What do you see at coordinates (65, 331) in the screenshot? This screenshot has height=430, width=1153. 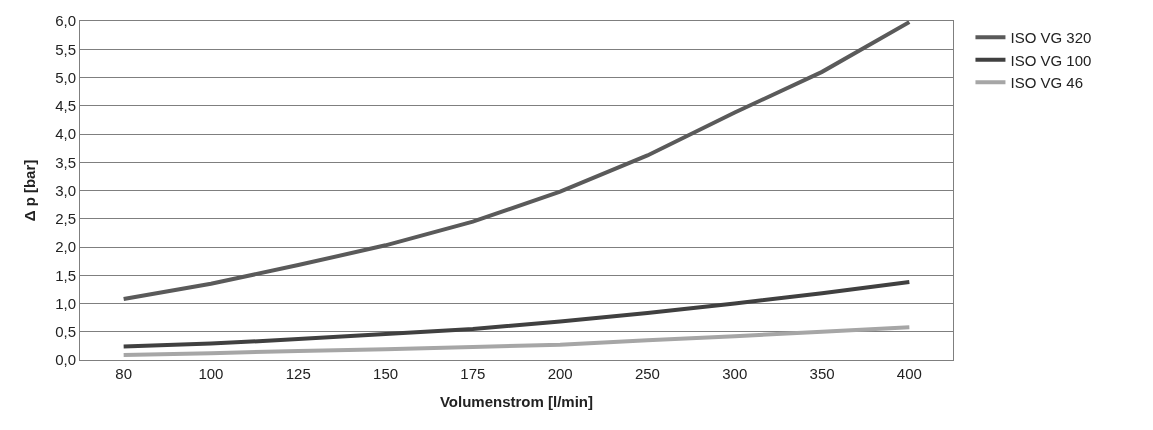 I see `y-tick-label: 0,5` at bounding box center [65, 331].